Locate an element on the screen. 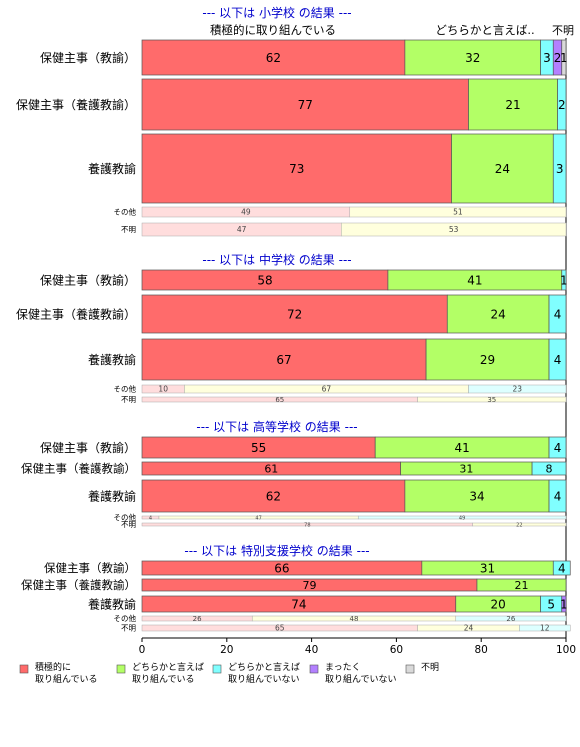  data-label: 26 is located at coordinates (197, 619).